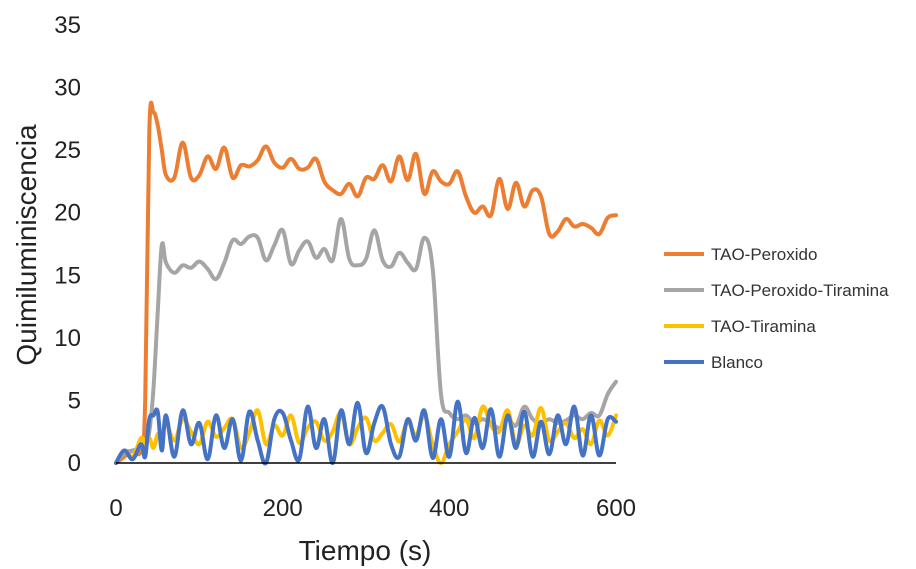 Image resolution: width=916 pixels, height=569 pixels. I want to click on y-tick-label: 10, so click(67, 338).